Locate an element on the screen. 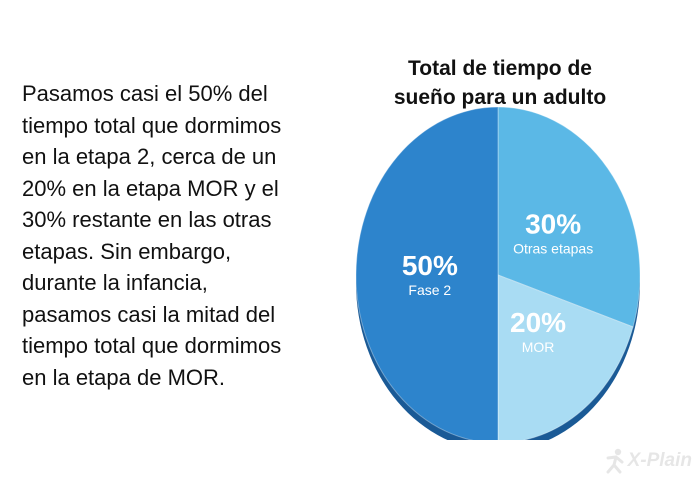 This screenshot has height=480, width=700. body-text-line: pasamos casi la mitad del is located at coordinates (149, 314).